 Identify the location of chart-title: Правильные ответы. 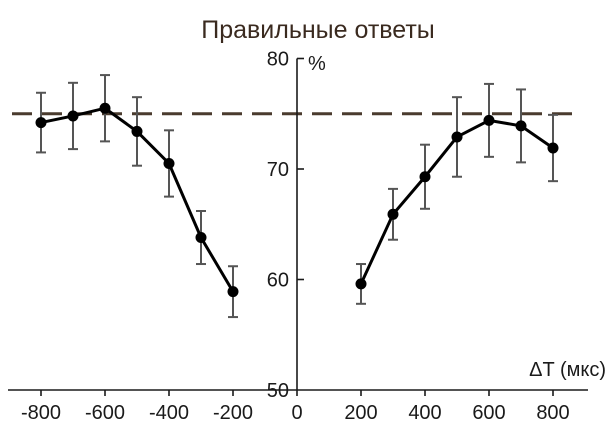
(318, 30).